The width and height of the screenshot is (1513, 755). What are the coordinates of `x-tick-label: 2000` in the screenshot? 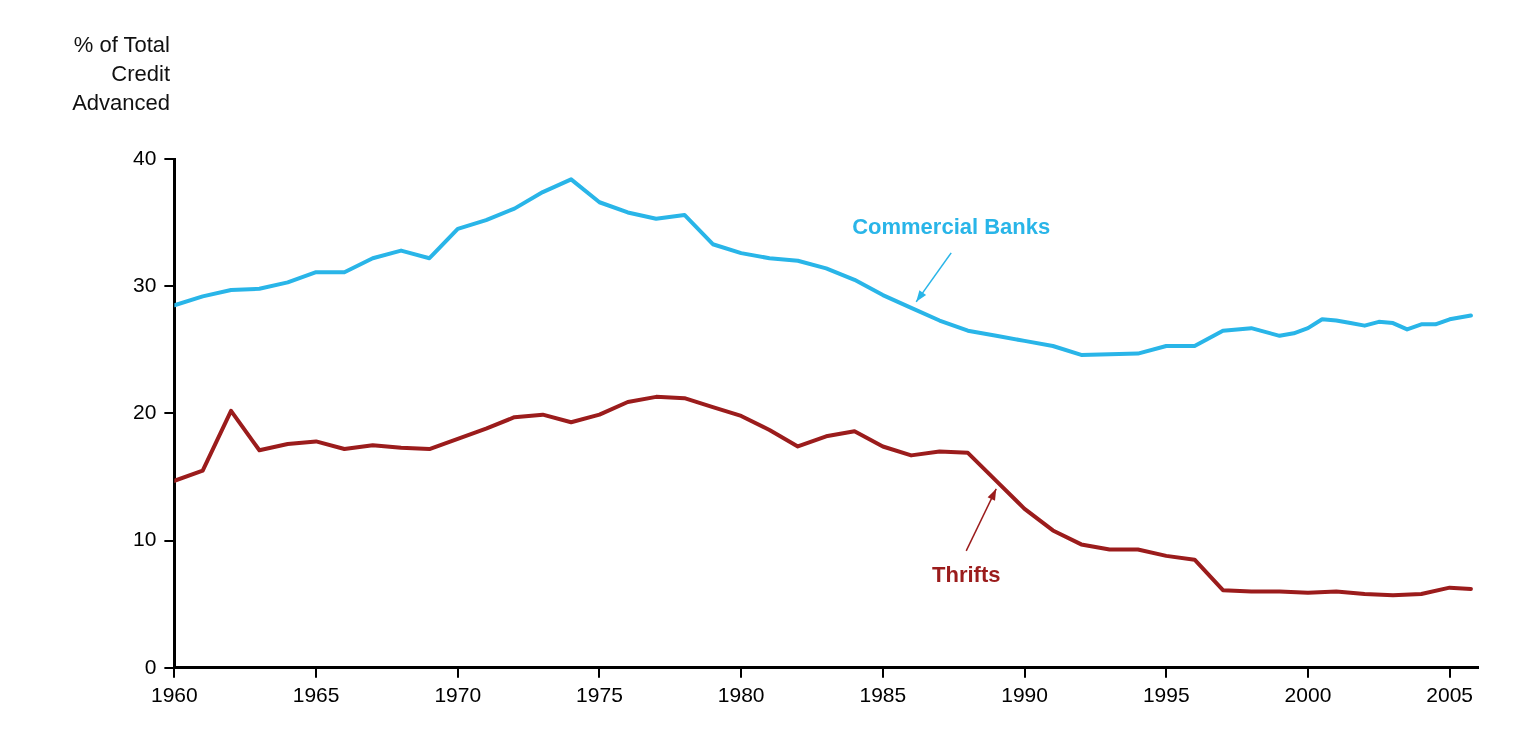 It's located at (1308, 695).